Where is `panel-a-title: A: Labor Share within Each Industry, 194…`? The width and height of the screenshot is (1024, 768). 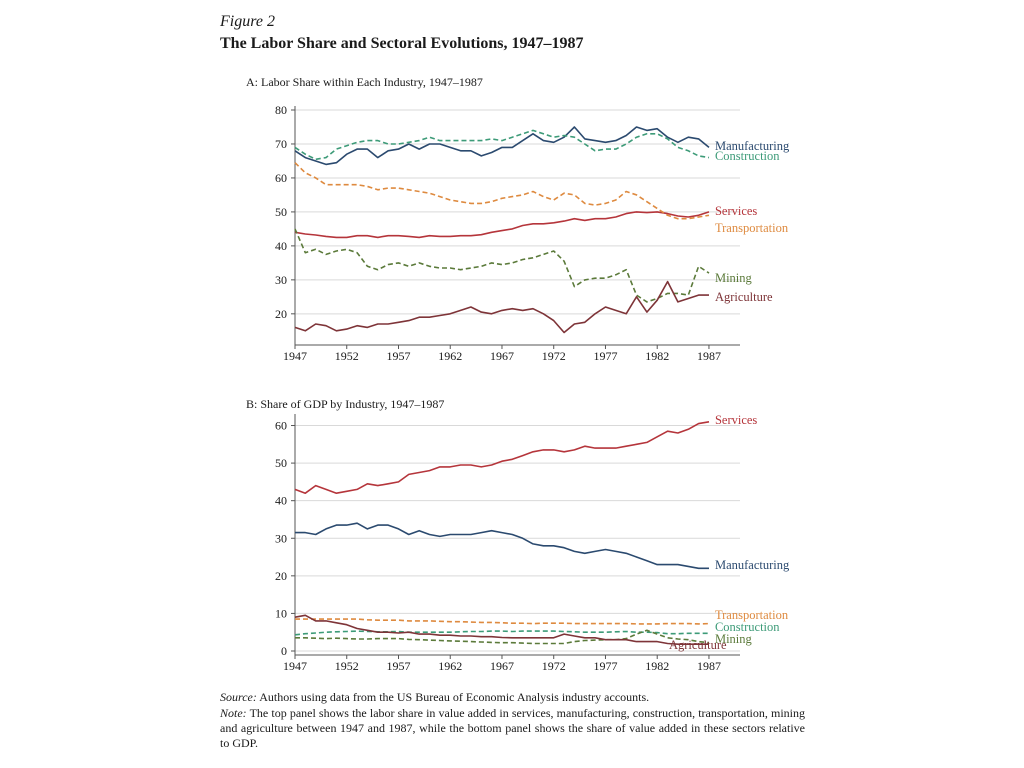 panel-a-title: A: Labor Share within Each Industry, 194… is located at coordinates (364, 82).